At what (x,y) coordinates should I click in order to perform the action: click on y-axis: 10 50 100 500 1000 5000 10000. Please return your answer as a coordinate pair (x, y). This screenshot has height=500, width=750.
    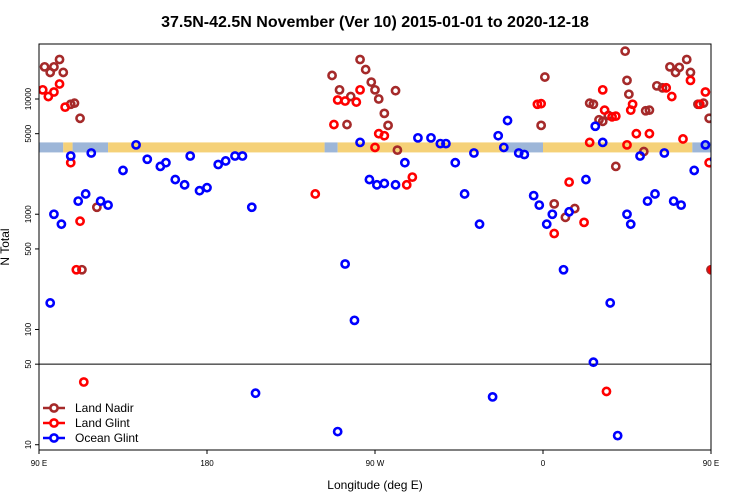
    Looking at the image, I should click on (31, 268).